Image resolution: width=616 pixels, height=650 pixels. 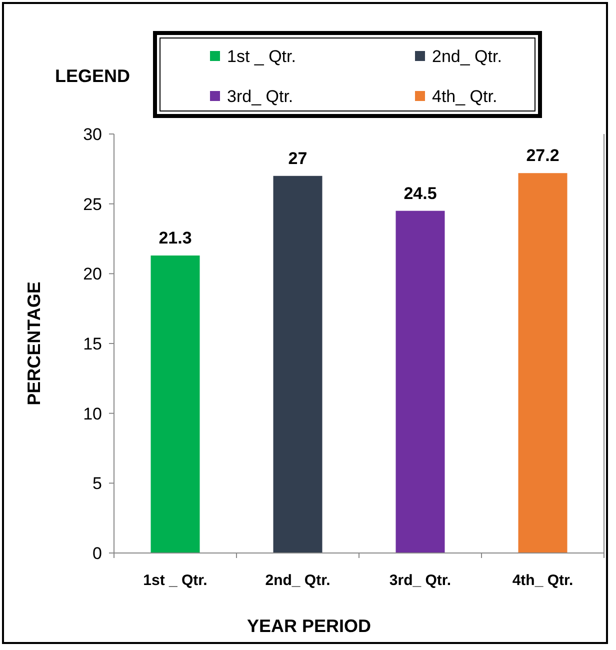 I want to click on x-tick-label: 1st _ Qtr., so click(x=175, y=580).